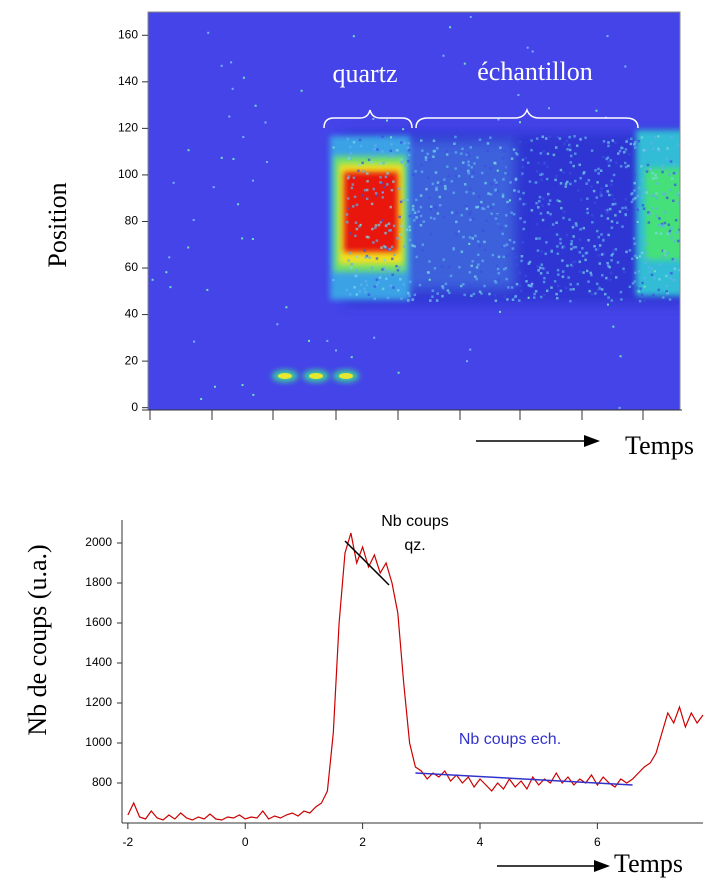 This screenshot has width=725, height=884. Describe the element at coordinates (132, 221) in the screenshot. I see `y-tick-label: 80` at that location.